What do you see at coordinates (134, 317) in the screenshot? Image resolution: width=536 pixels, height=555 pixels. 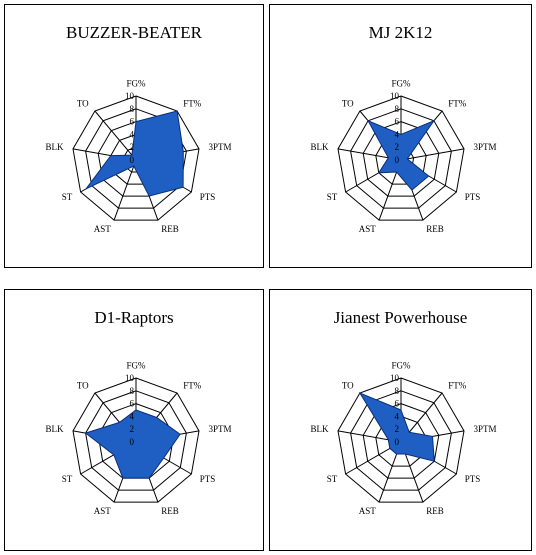 I see `chart-title: D1-Raptors` at bounding box center [134, 317].